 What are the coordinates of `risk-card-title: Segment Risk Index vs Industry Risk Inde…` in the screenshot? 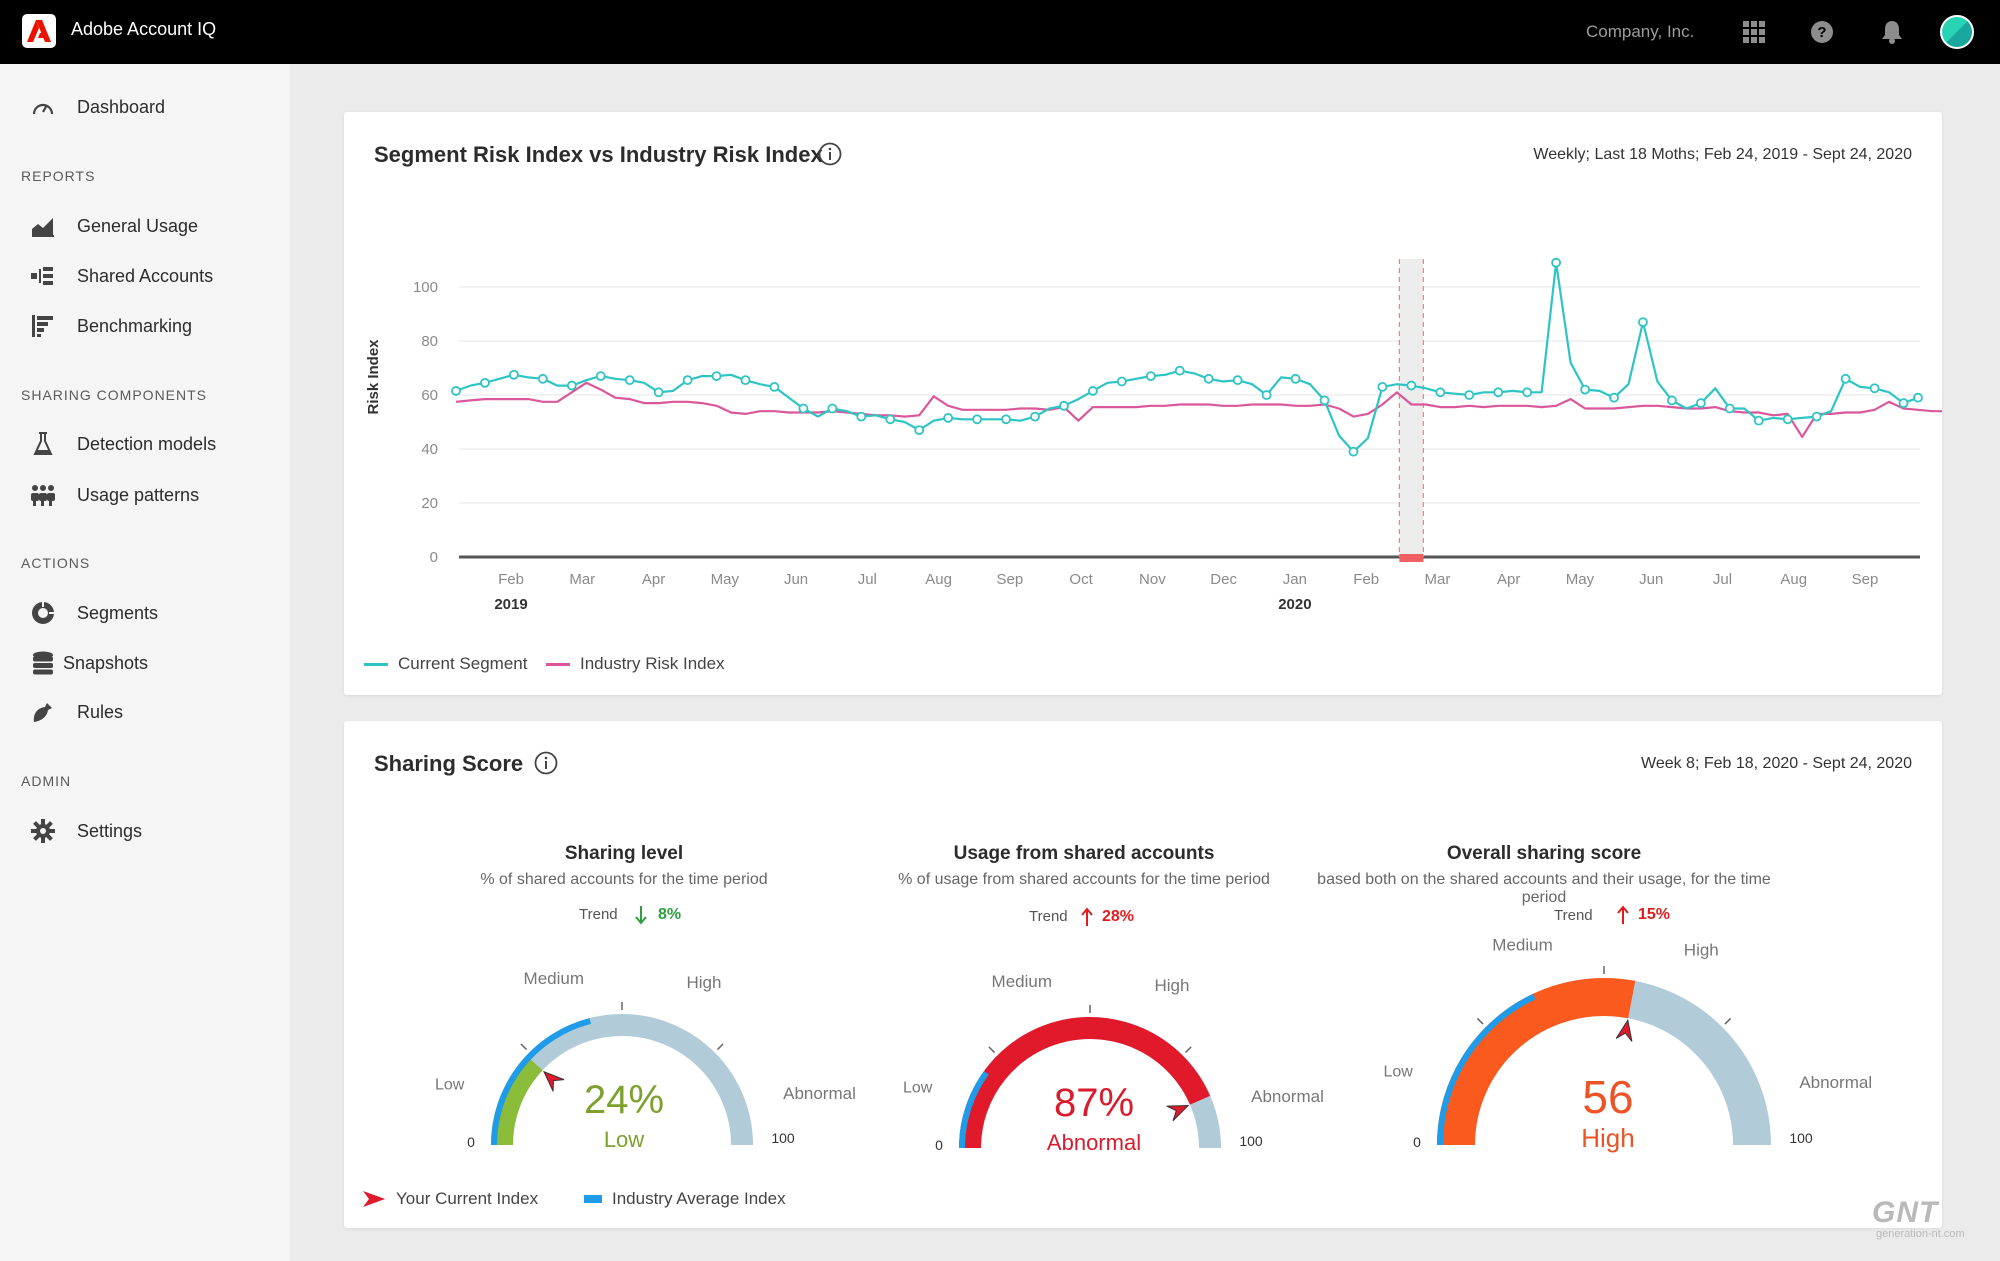 It's located at (598, 154).